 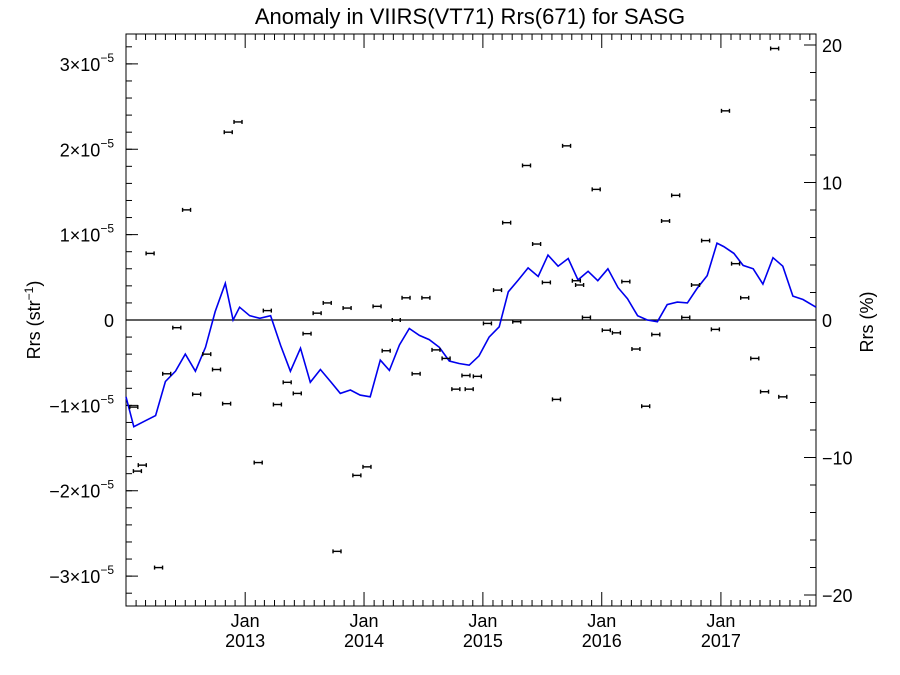 I want to click on y-axis-right-label: Rrs (%), so click(x=867, y=322).